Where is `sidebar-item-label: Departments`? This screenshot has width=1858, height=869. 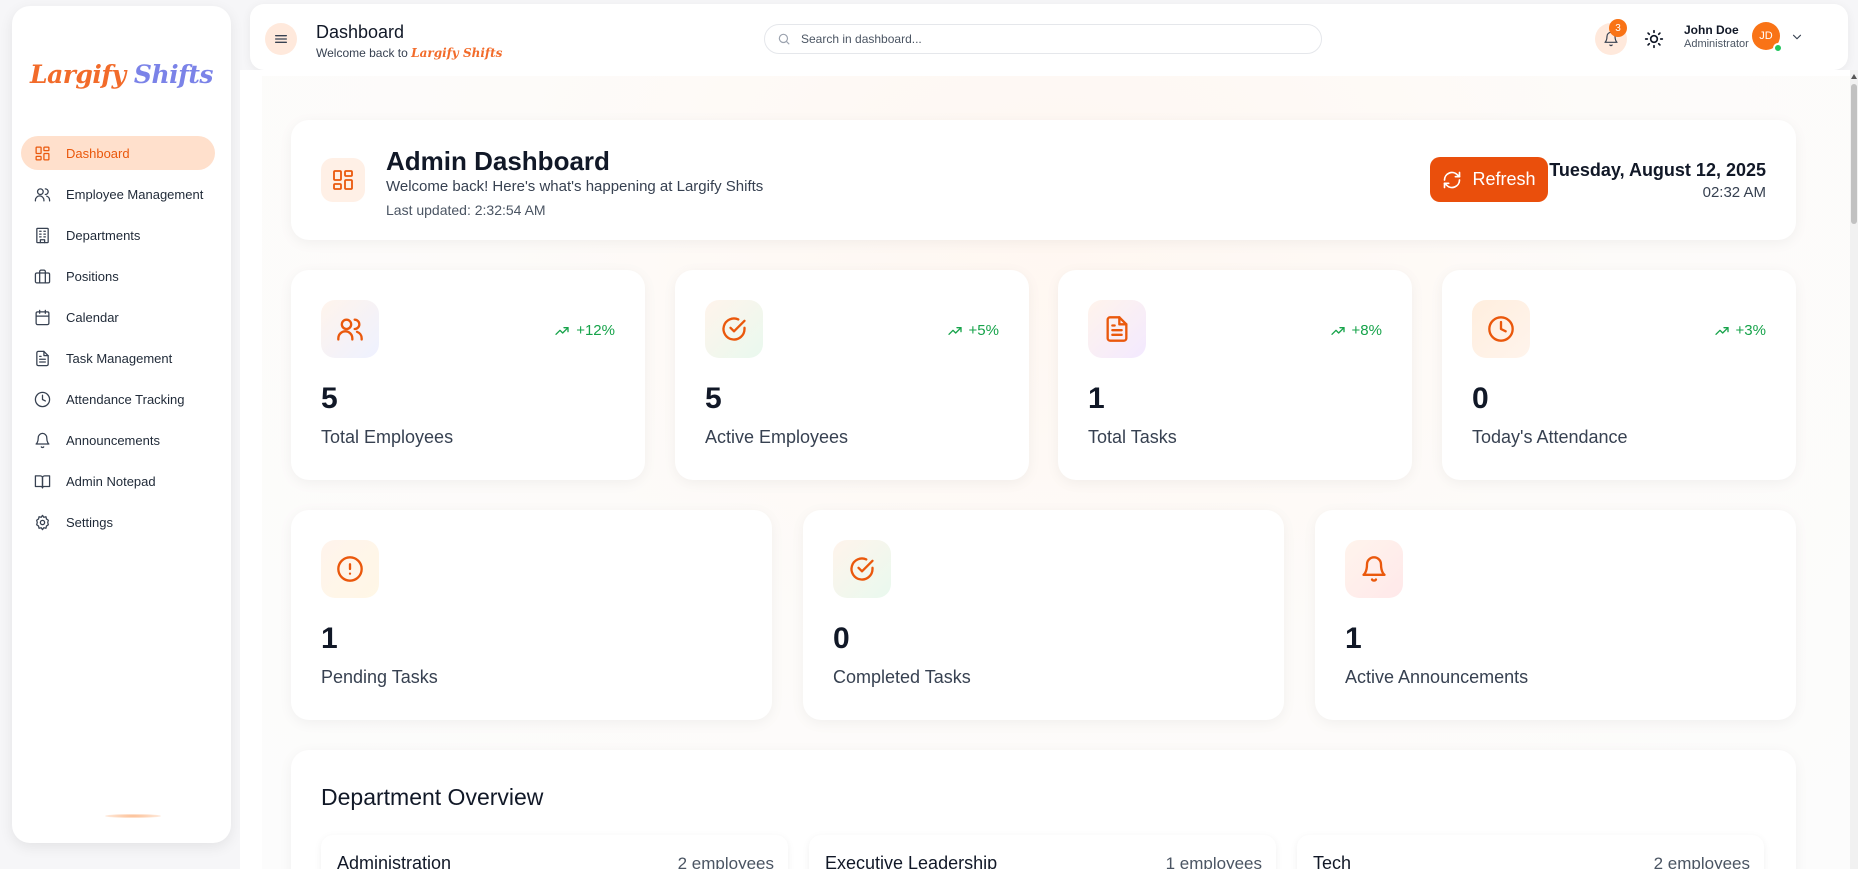 sidebar-item-label: Departments is located at coordinates (103, 235).